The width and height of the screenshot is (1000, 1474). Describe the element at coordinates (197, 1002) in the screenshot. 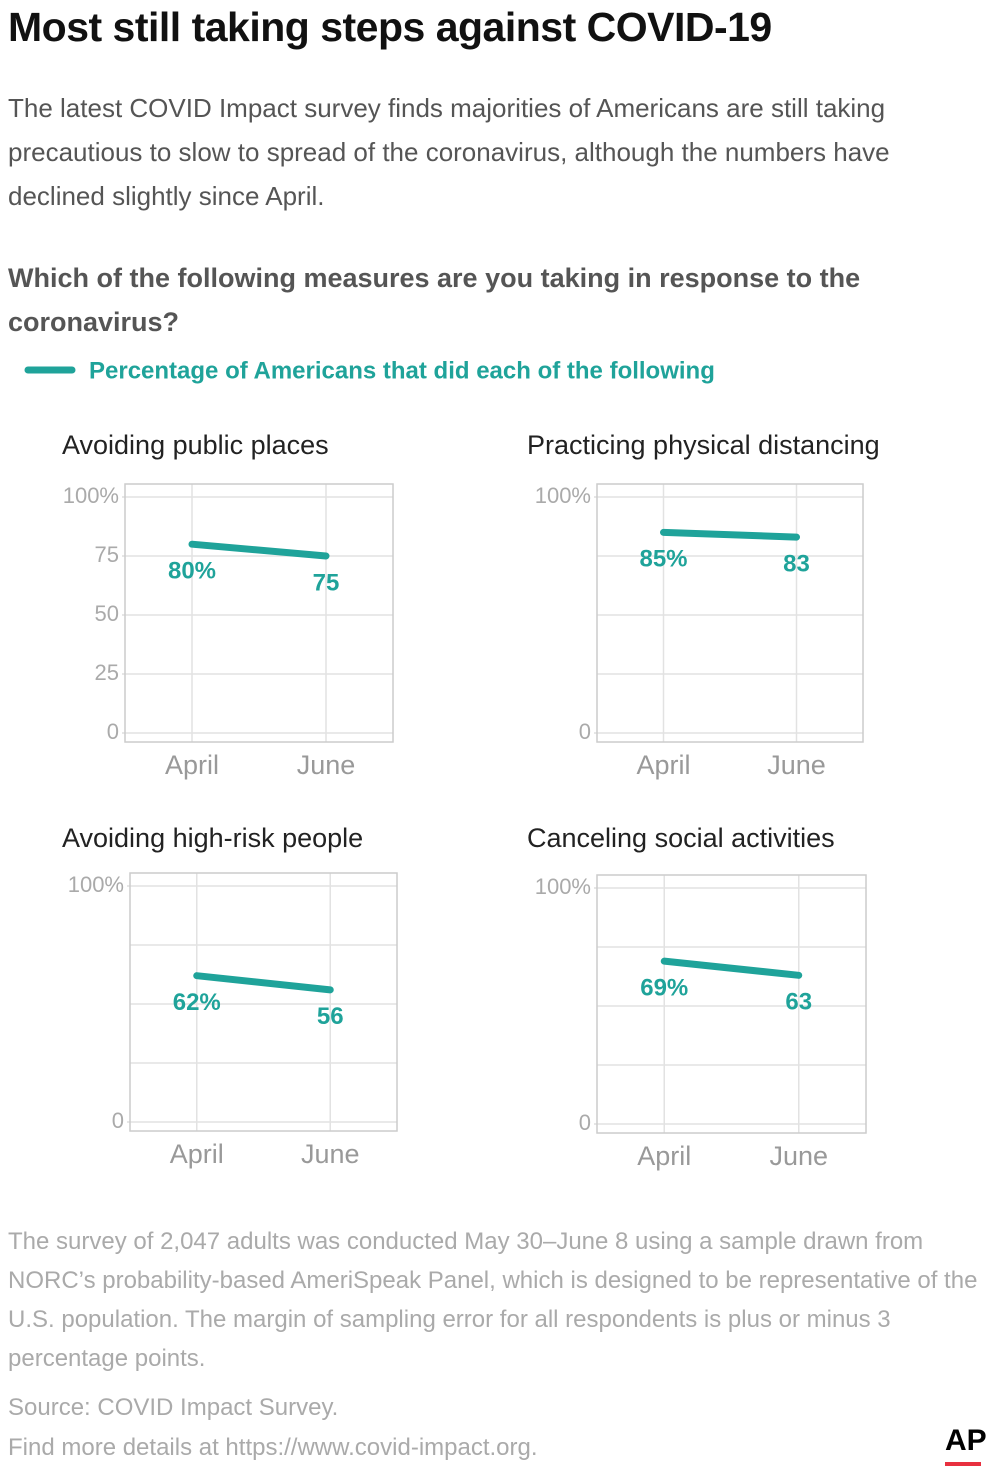

I see `data-label: 62%` at that location.